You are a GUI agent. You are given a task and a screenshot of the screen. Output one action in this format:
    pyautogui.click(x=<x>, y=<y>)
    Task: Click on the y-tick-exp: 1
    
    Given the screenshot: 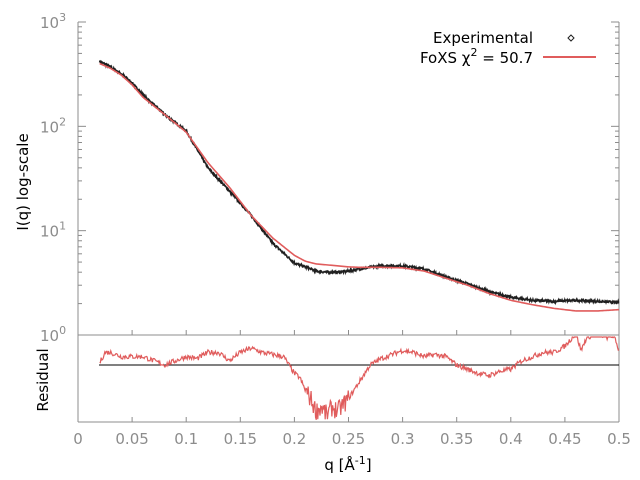 What is the action you would take?
    pyautogui.click(x=62, y=226)
    